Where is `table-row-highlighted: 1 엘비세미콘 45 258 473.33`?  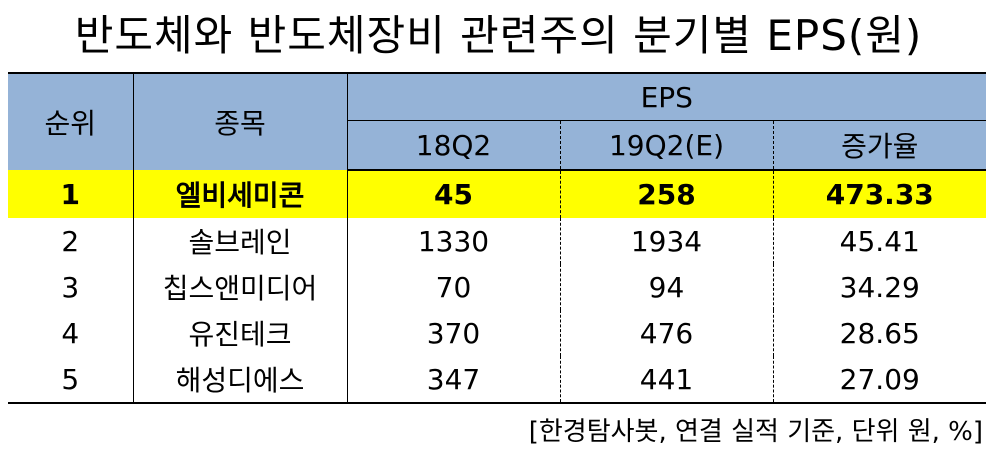 table-row-highlighted: 1 엘비세미콘 45 258 473.33 is located at coordinates (497, 194).